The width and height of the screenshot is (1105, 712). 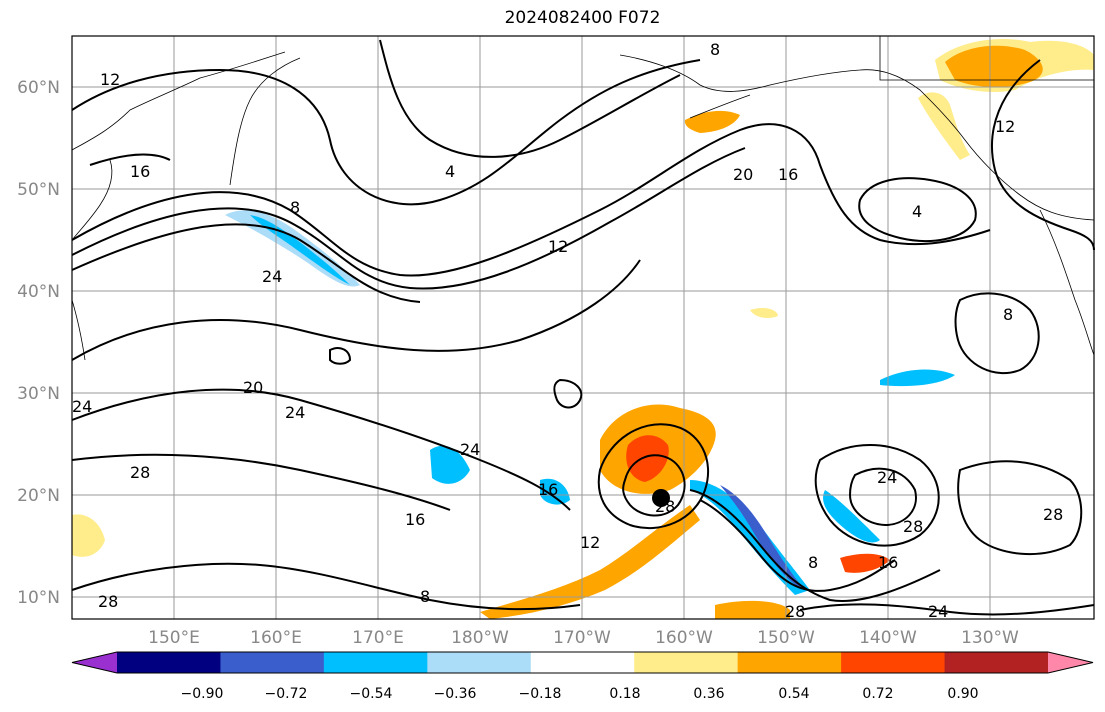 I want to click on lon-label: 150°E, so click(x=174, y=638).